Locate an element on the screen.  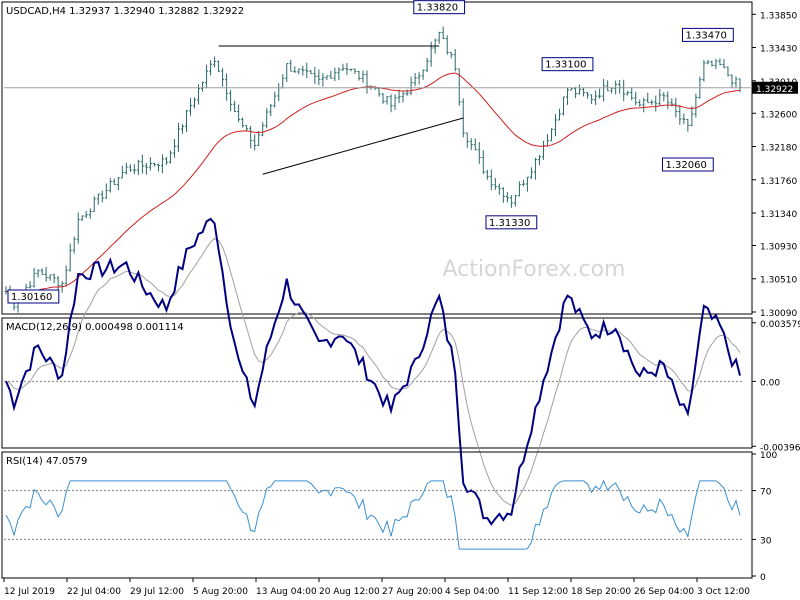
price-annotation: 1.33470 is located at coordinates (708, 34).